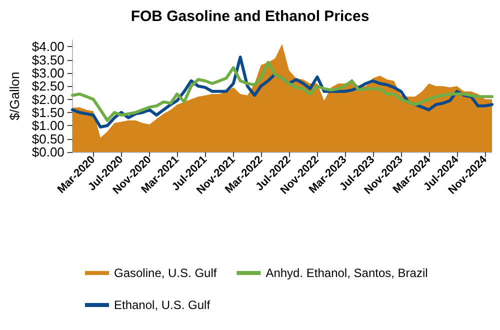 The width and height of the screenshot is (500, 330). What do you see at coordinates (14, 96) in the screenshot?
I see `y-axis-title: $/Gallon` at bounding box center [14, 96].